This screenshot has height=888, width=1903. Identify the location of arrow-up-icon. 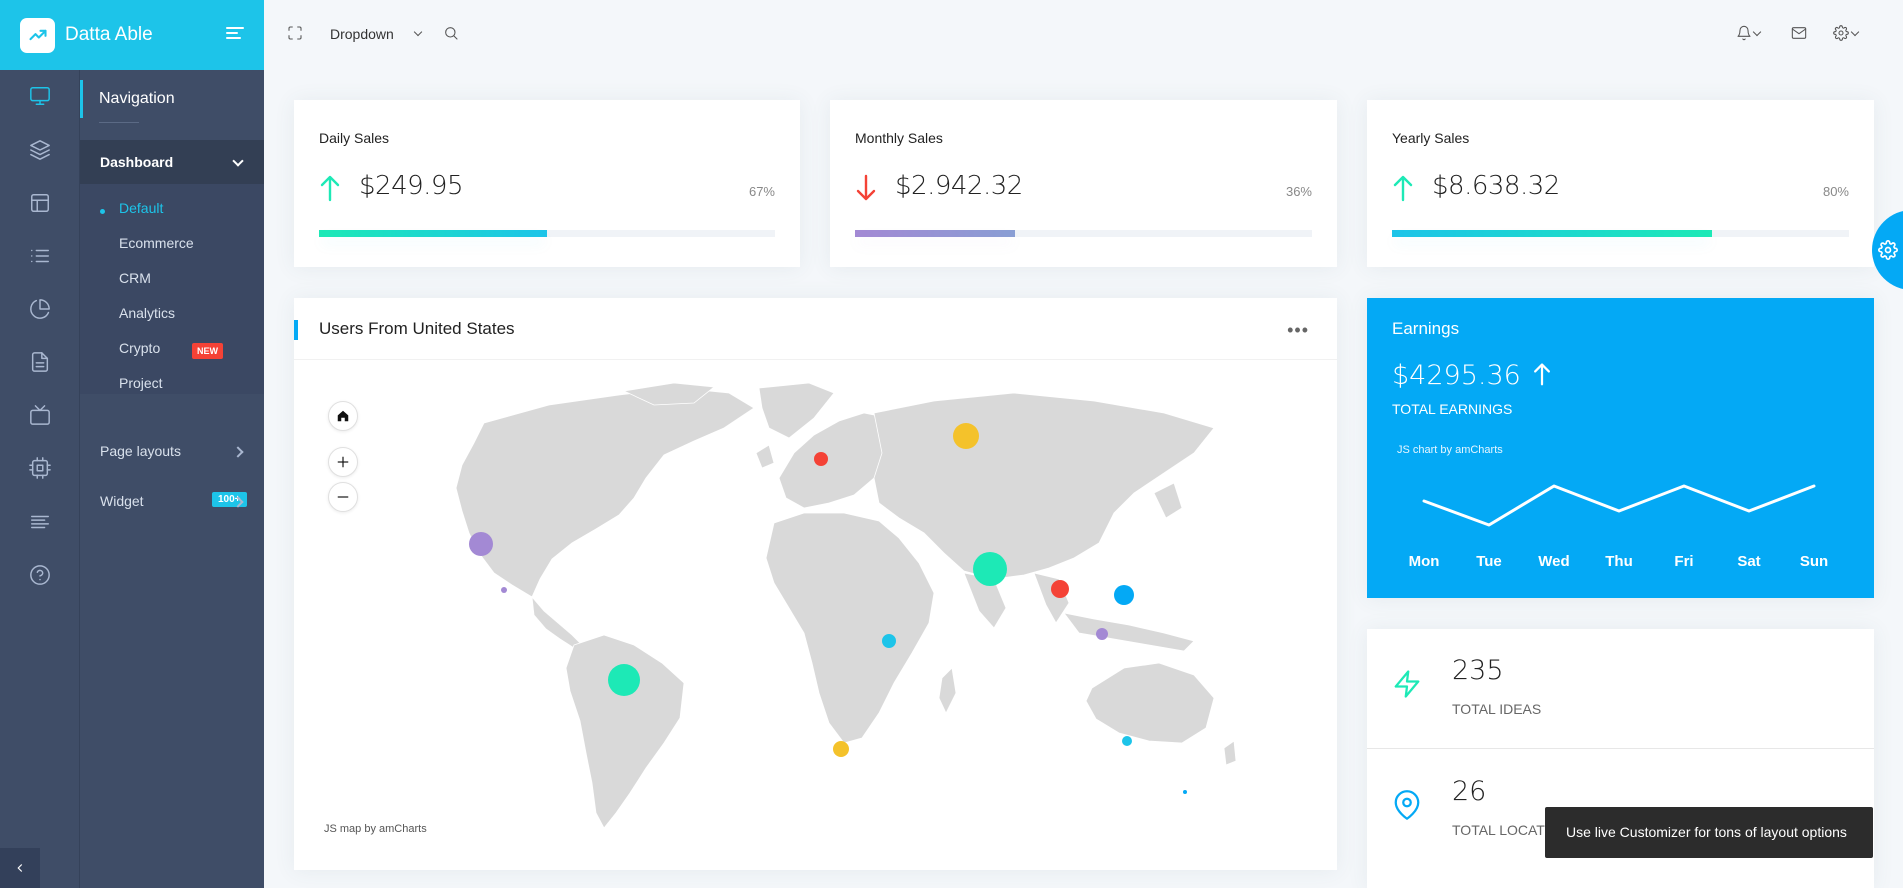
(1403, 188).